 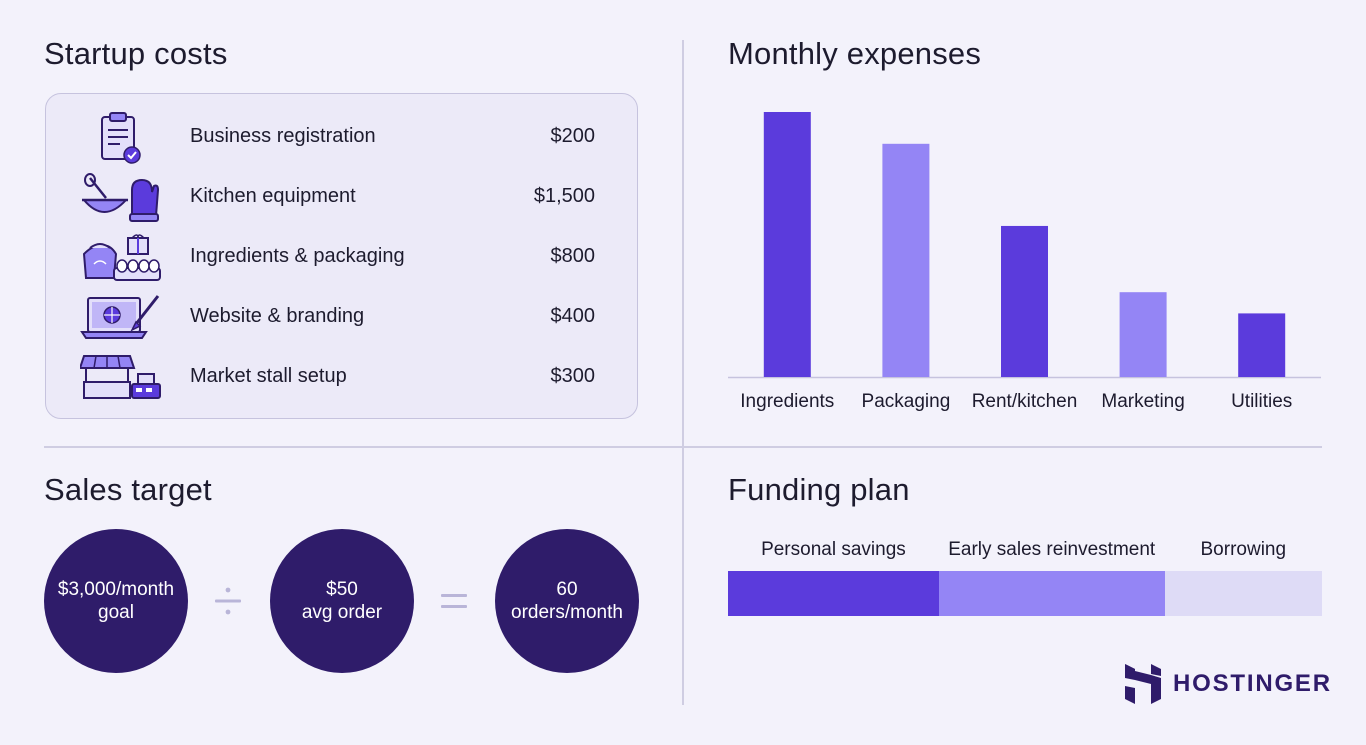 I want to click on funding-stacked-bar, so click(x=1025, y=593).